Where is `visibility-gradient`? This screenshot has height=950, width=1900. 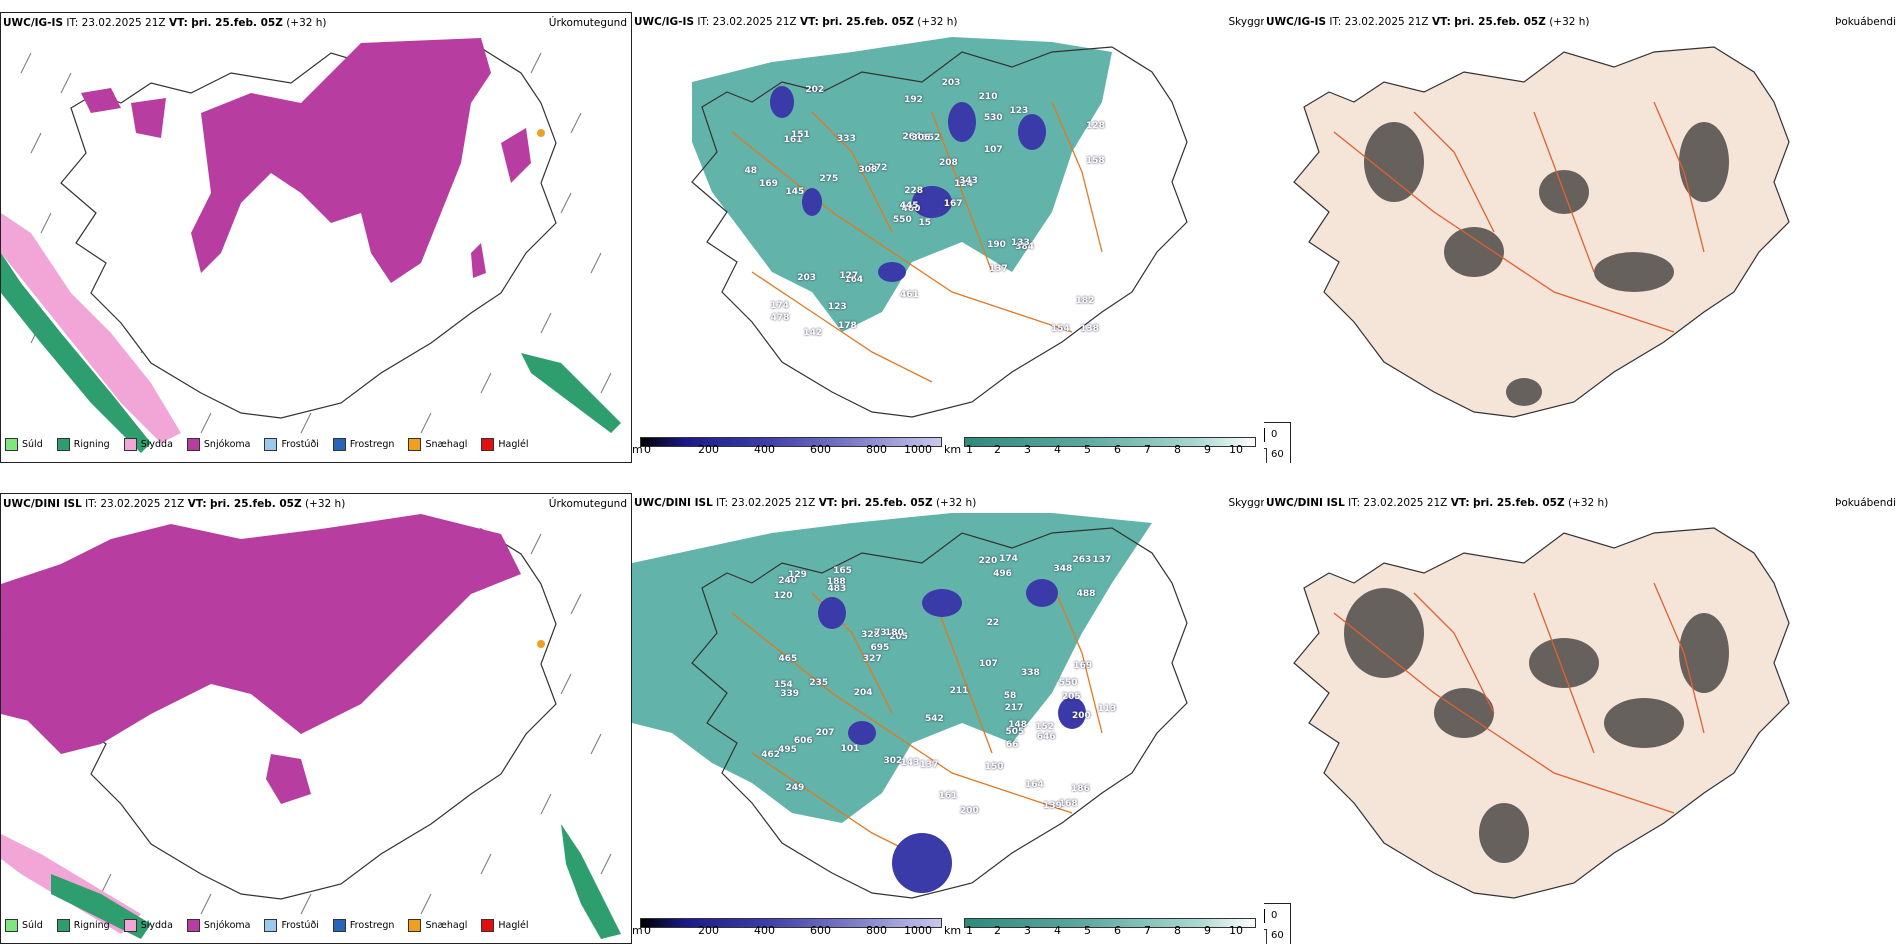 visibility-gradient is located at coordinates (1110, 923).